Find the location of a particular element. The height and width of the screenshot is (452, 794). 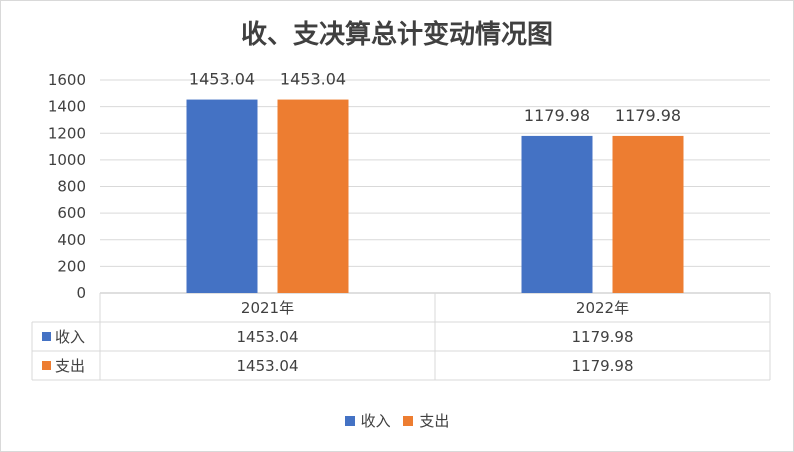

chart-title: 收、支决算总计变动情况图 is located at coordinates (396, 35).